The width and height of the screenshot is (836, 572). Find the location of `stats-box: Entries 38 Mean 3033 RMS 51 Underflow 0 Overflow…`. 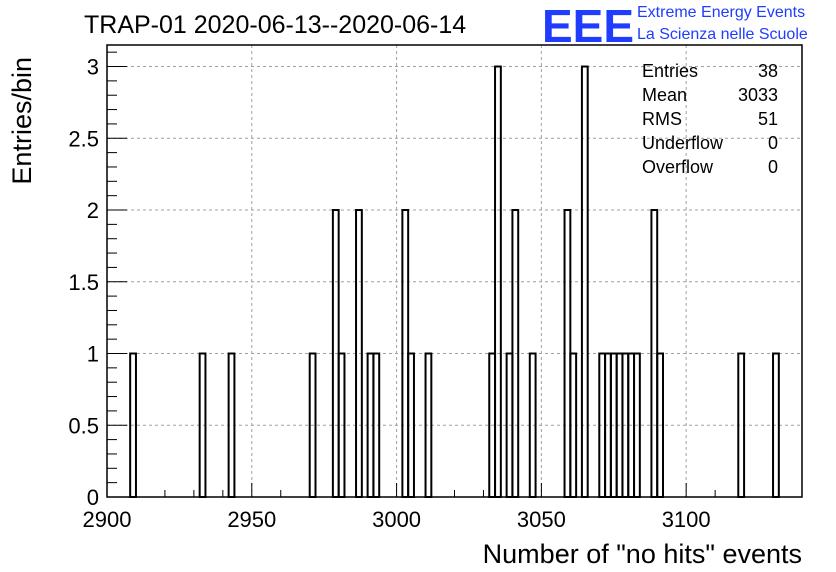

stats-box: Entries 38 Mean 3033 RMS 51 Underflow 0 Overflow… is located at coordinates (710, 119).